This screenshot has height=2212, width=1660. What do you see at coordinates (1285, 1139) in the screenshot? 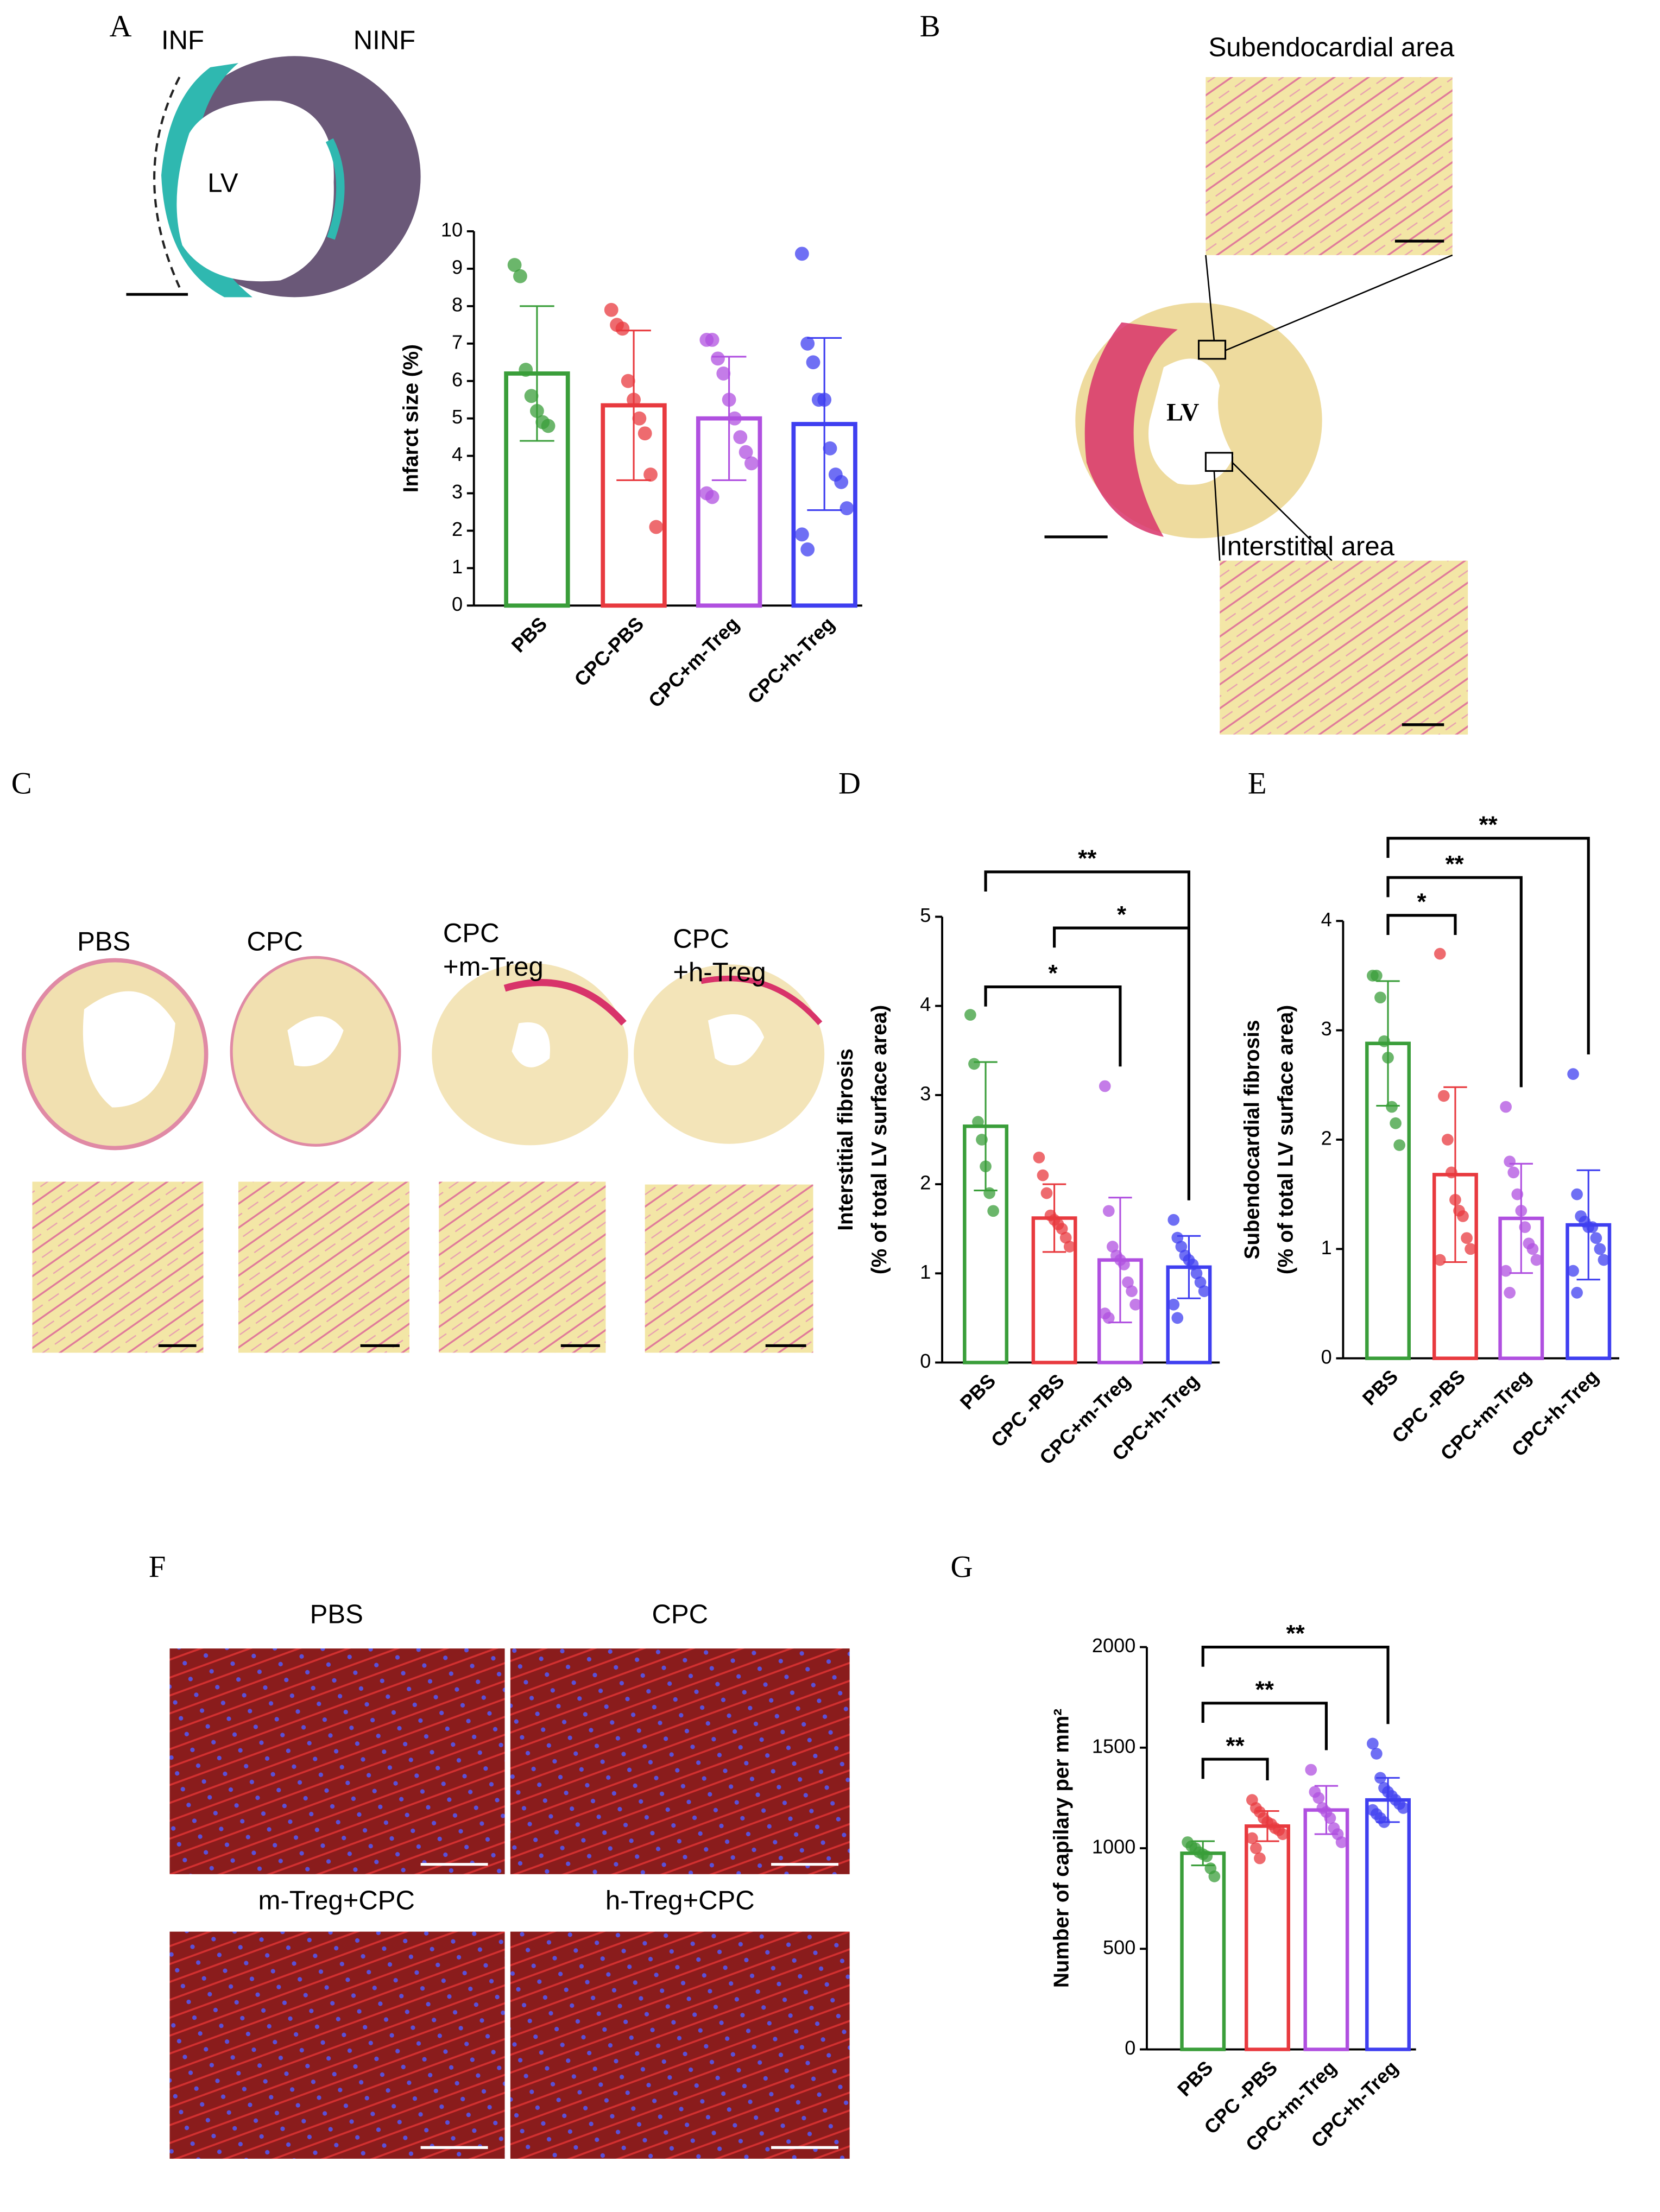
I see `y-axis-label: (% of total LV surface area)` at bounding box center [1285, 1139].